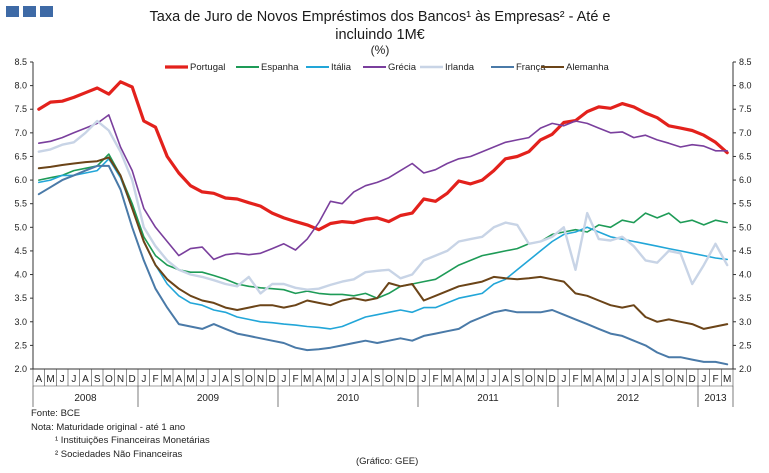  What do you see at coordinates (715, 398) in the screenshot?
I see `x-year-label: 2013` at bounding box center [715, 398].